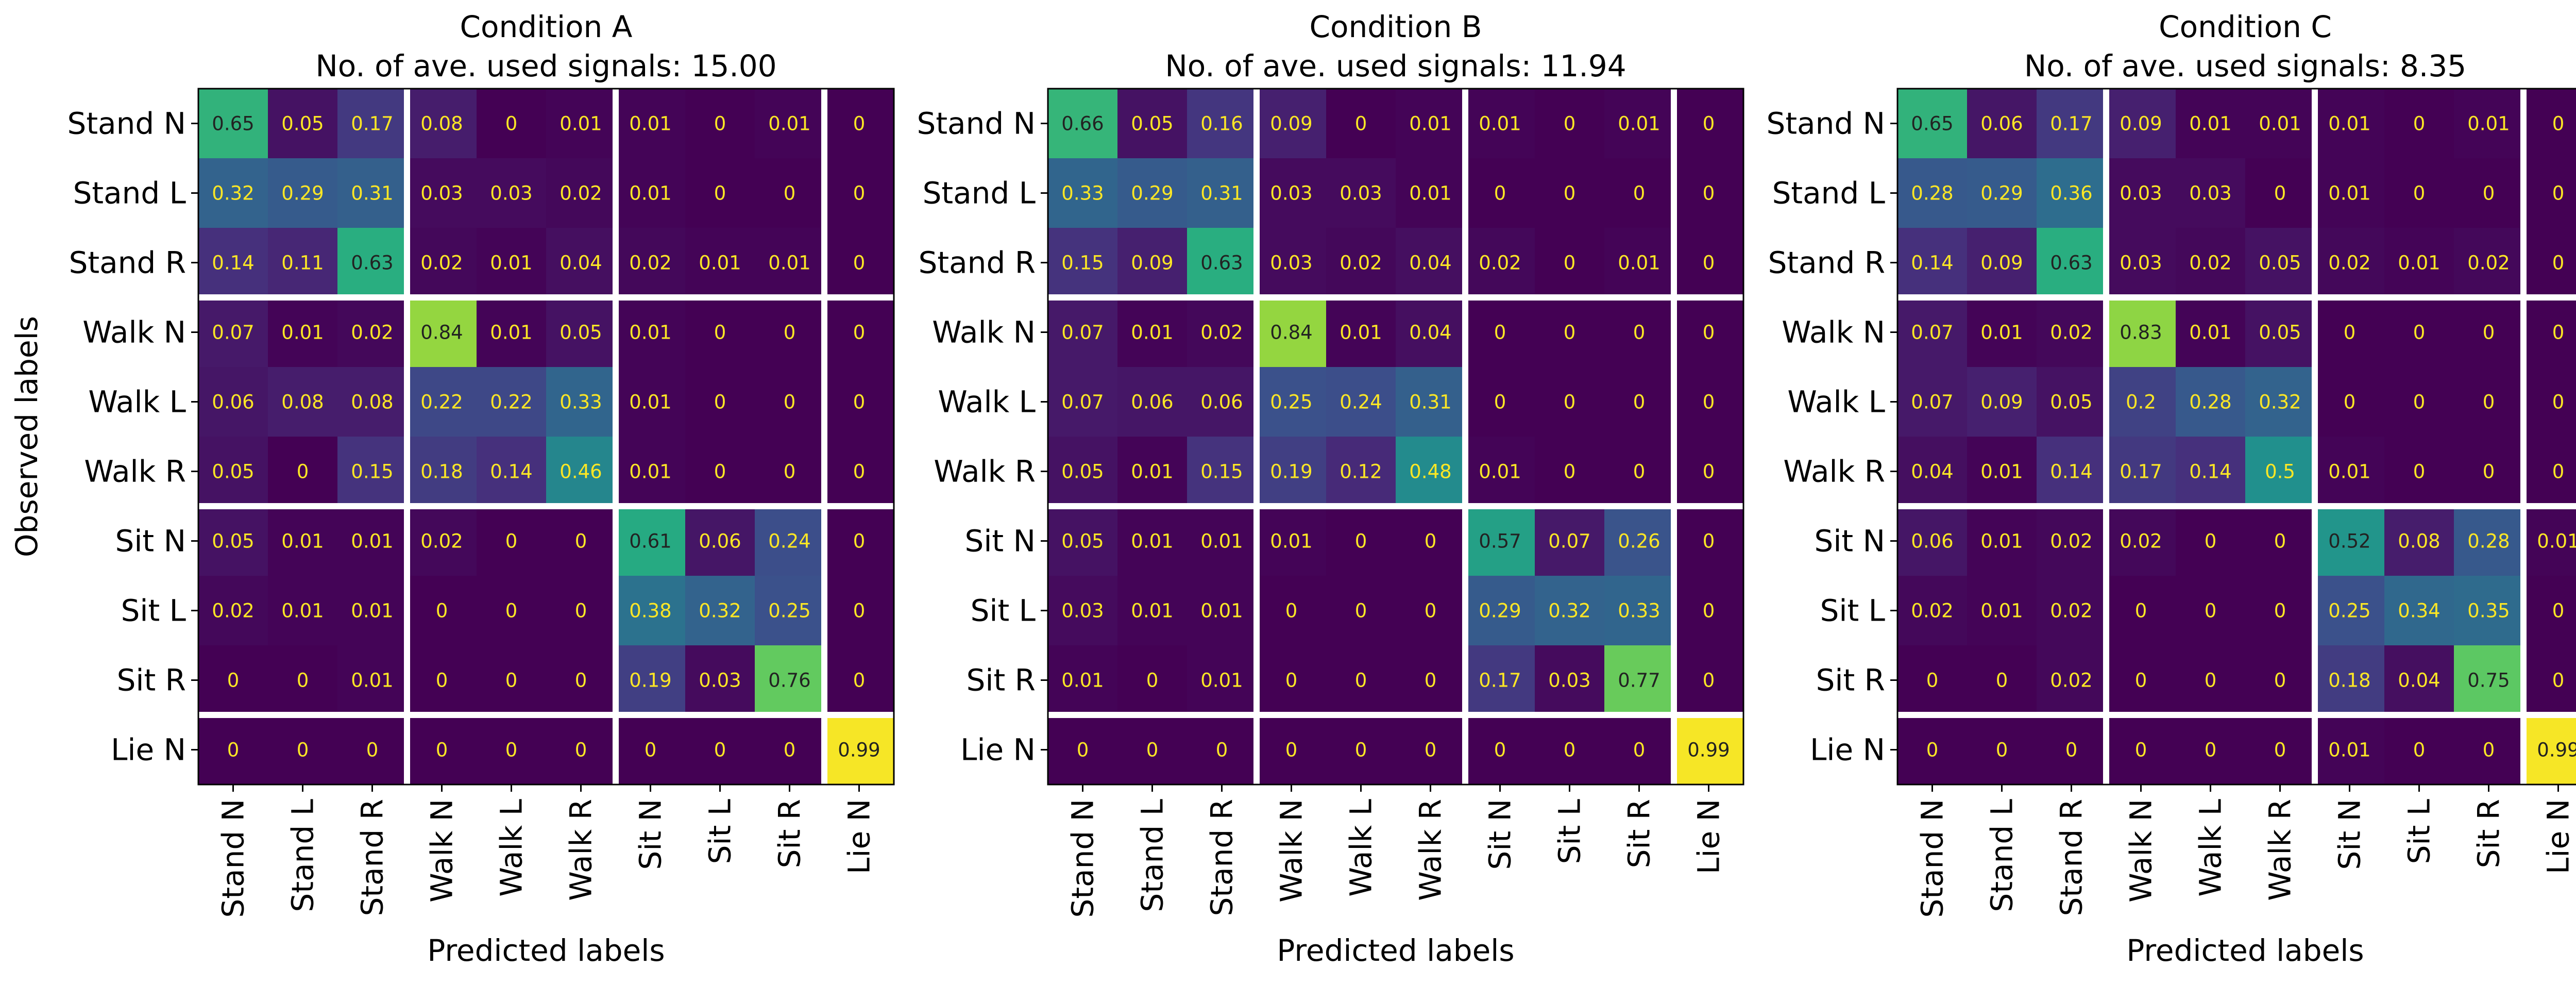  I want to click on cell-value-label: 0.28, so click(1932, 193).